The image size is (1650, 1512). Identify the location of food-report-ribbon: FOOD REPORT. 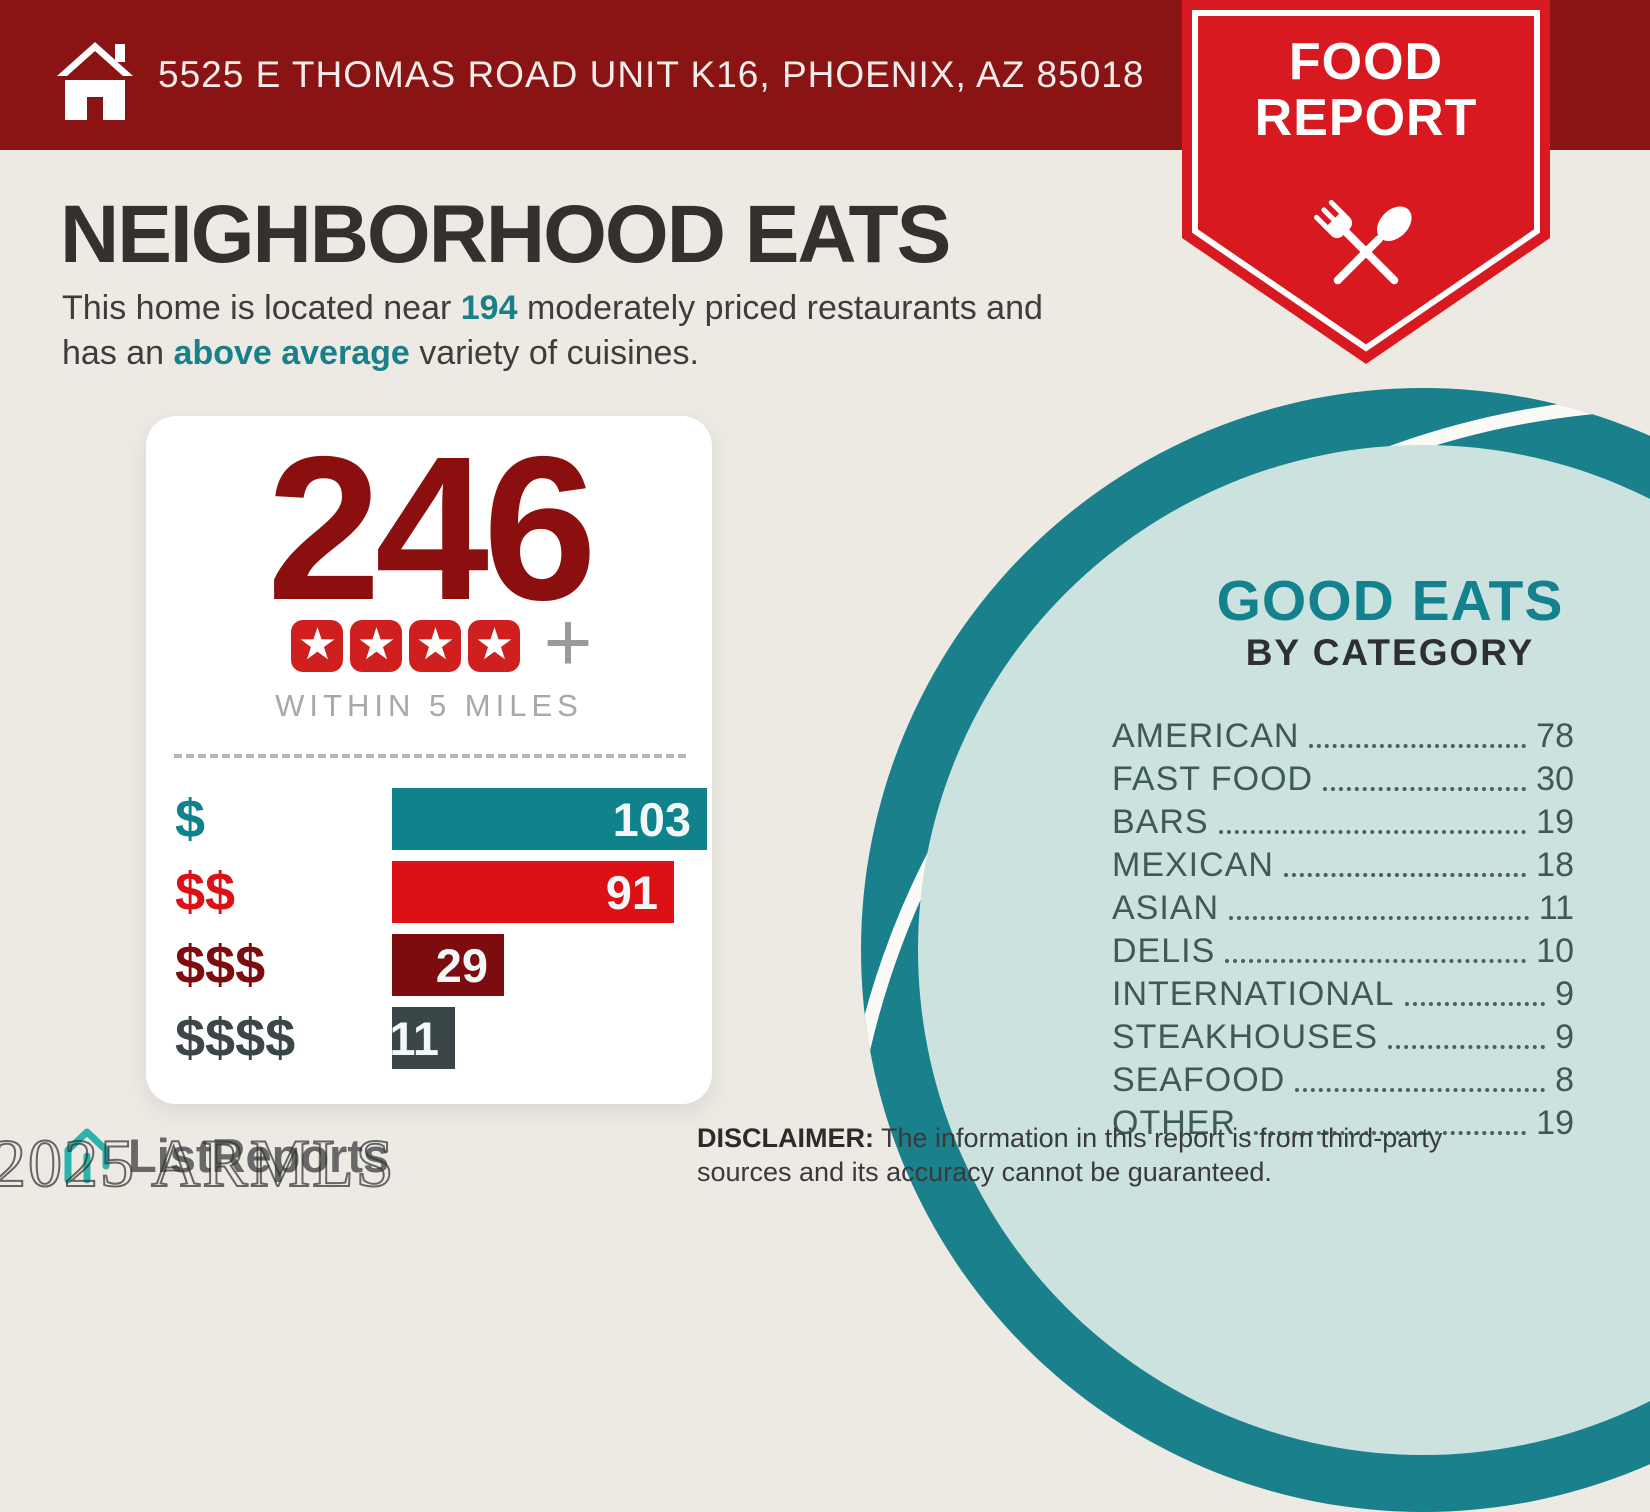
(1366, 186).